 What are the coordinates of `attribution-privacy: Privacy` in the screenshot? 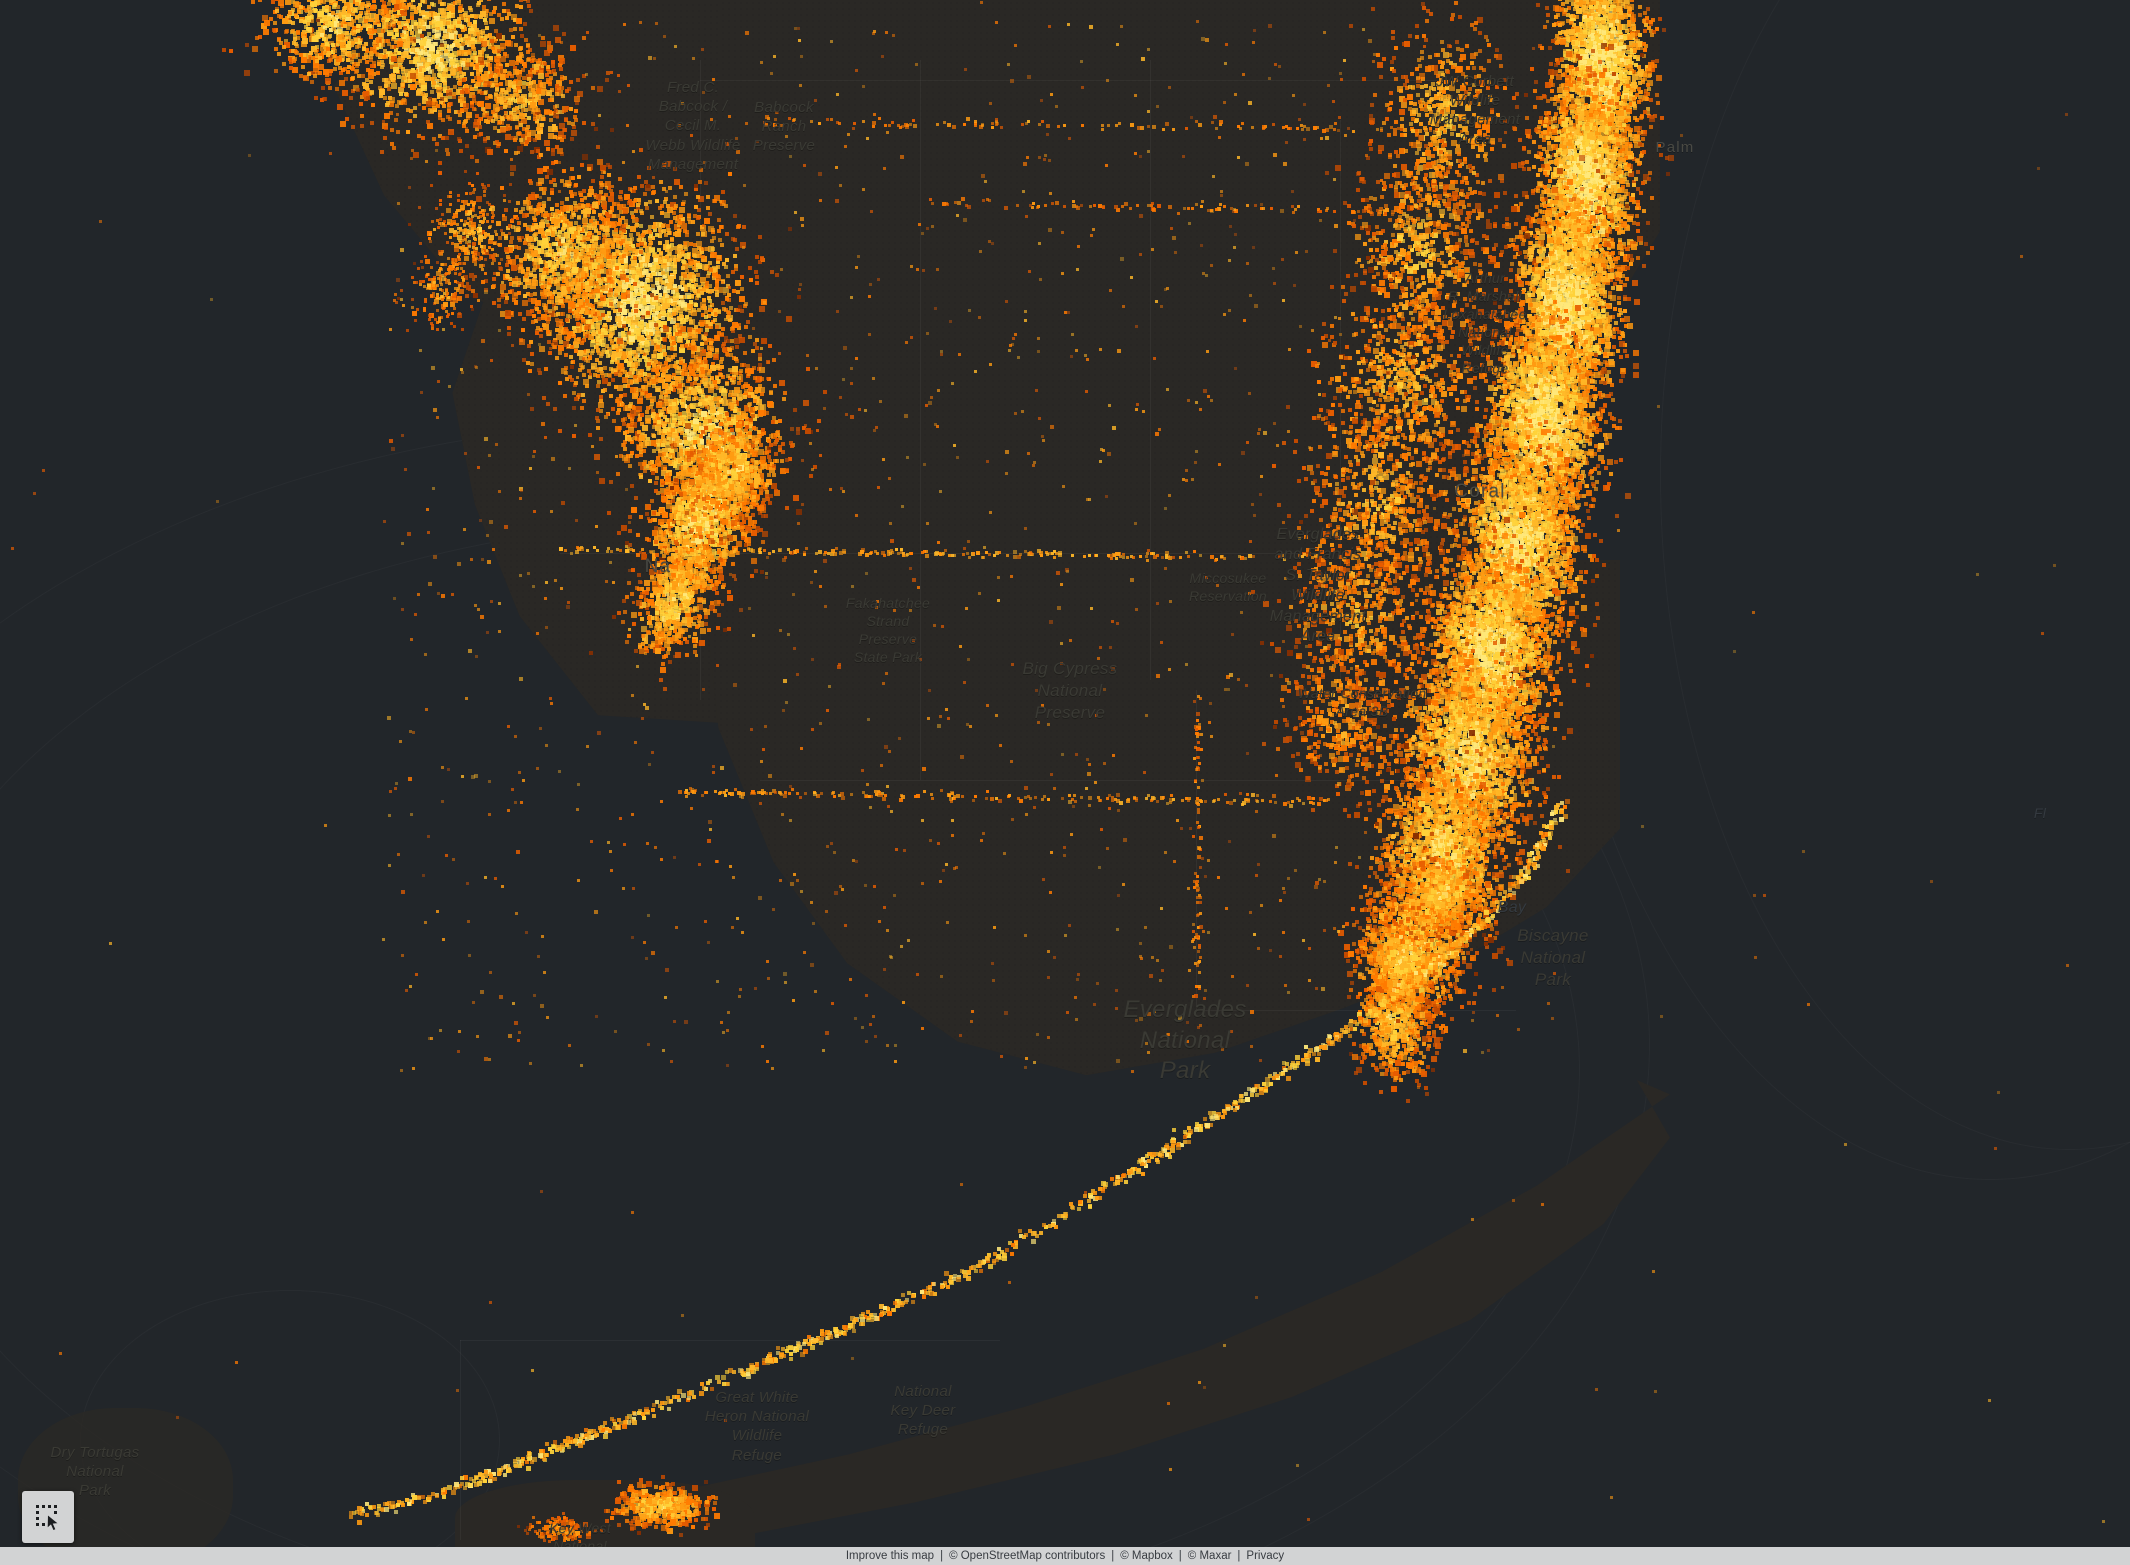 It's located at (1265, 1556).